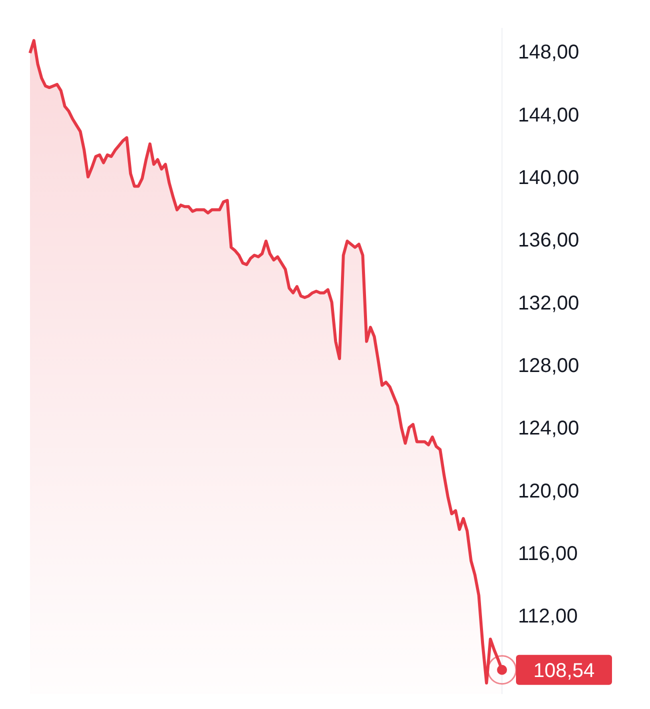  I want to click on y-tick-label: 148,00, so click(549, 53).